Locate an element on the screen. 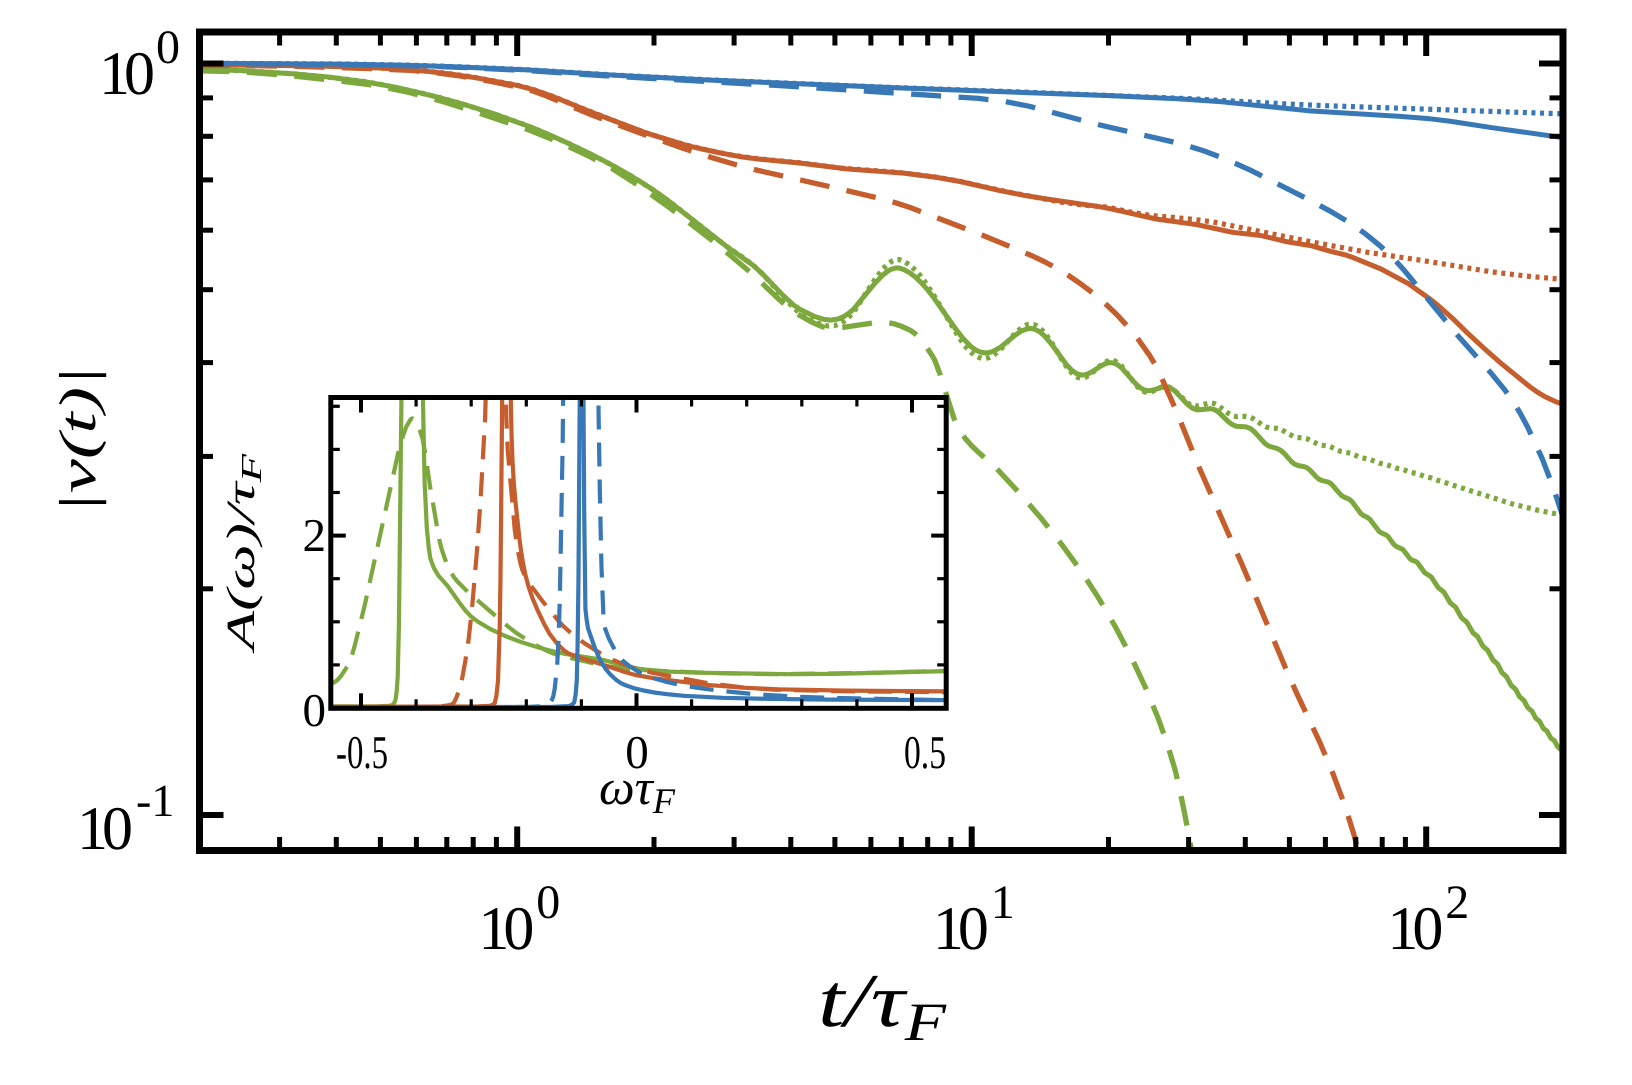 The width and height of the screenshot is (1632, 1085). svg-text: 0.5 is located at coordinates (925, 753).